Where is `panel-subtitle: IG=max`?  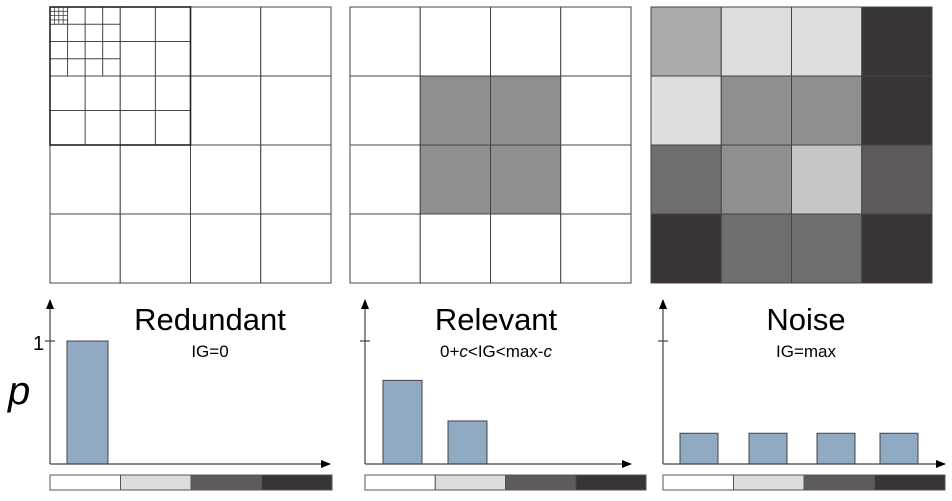 panel-subtitle: IG=max is located at coordinates (806, 351).